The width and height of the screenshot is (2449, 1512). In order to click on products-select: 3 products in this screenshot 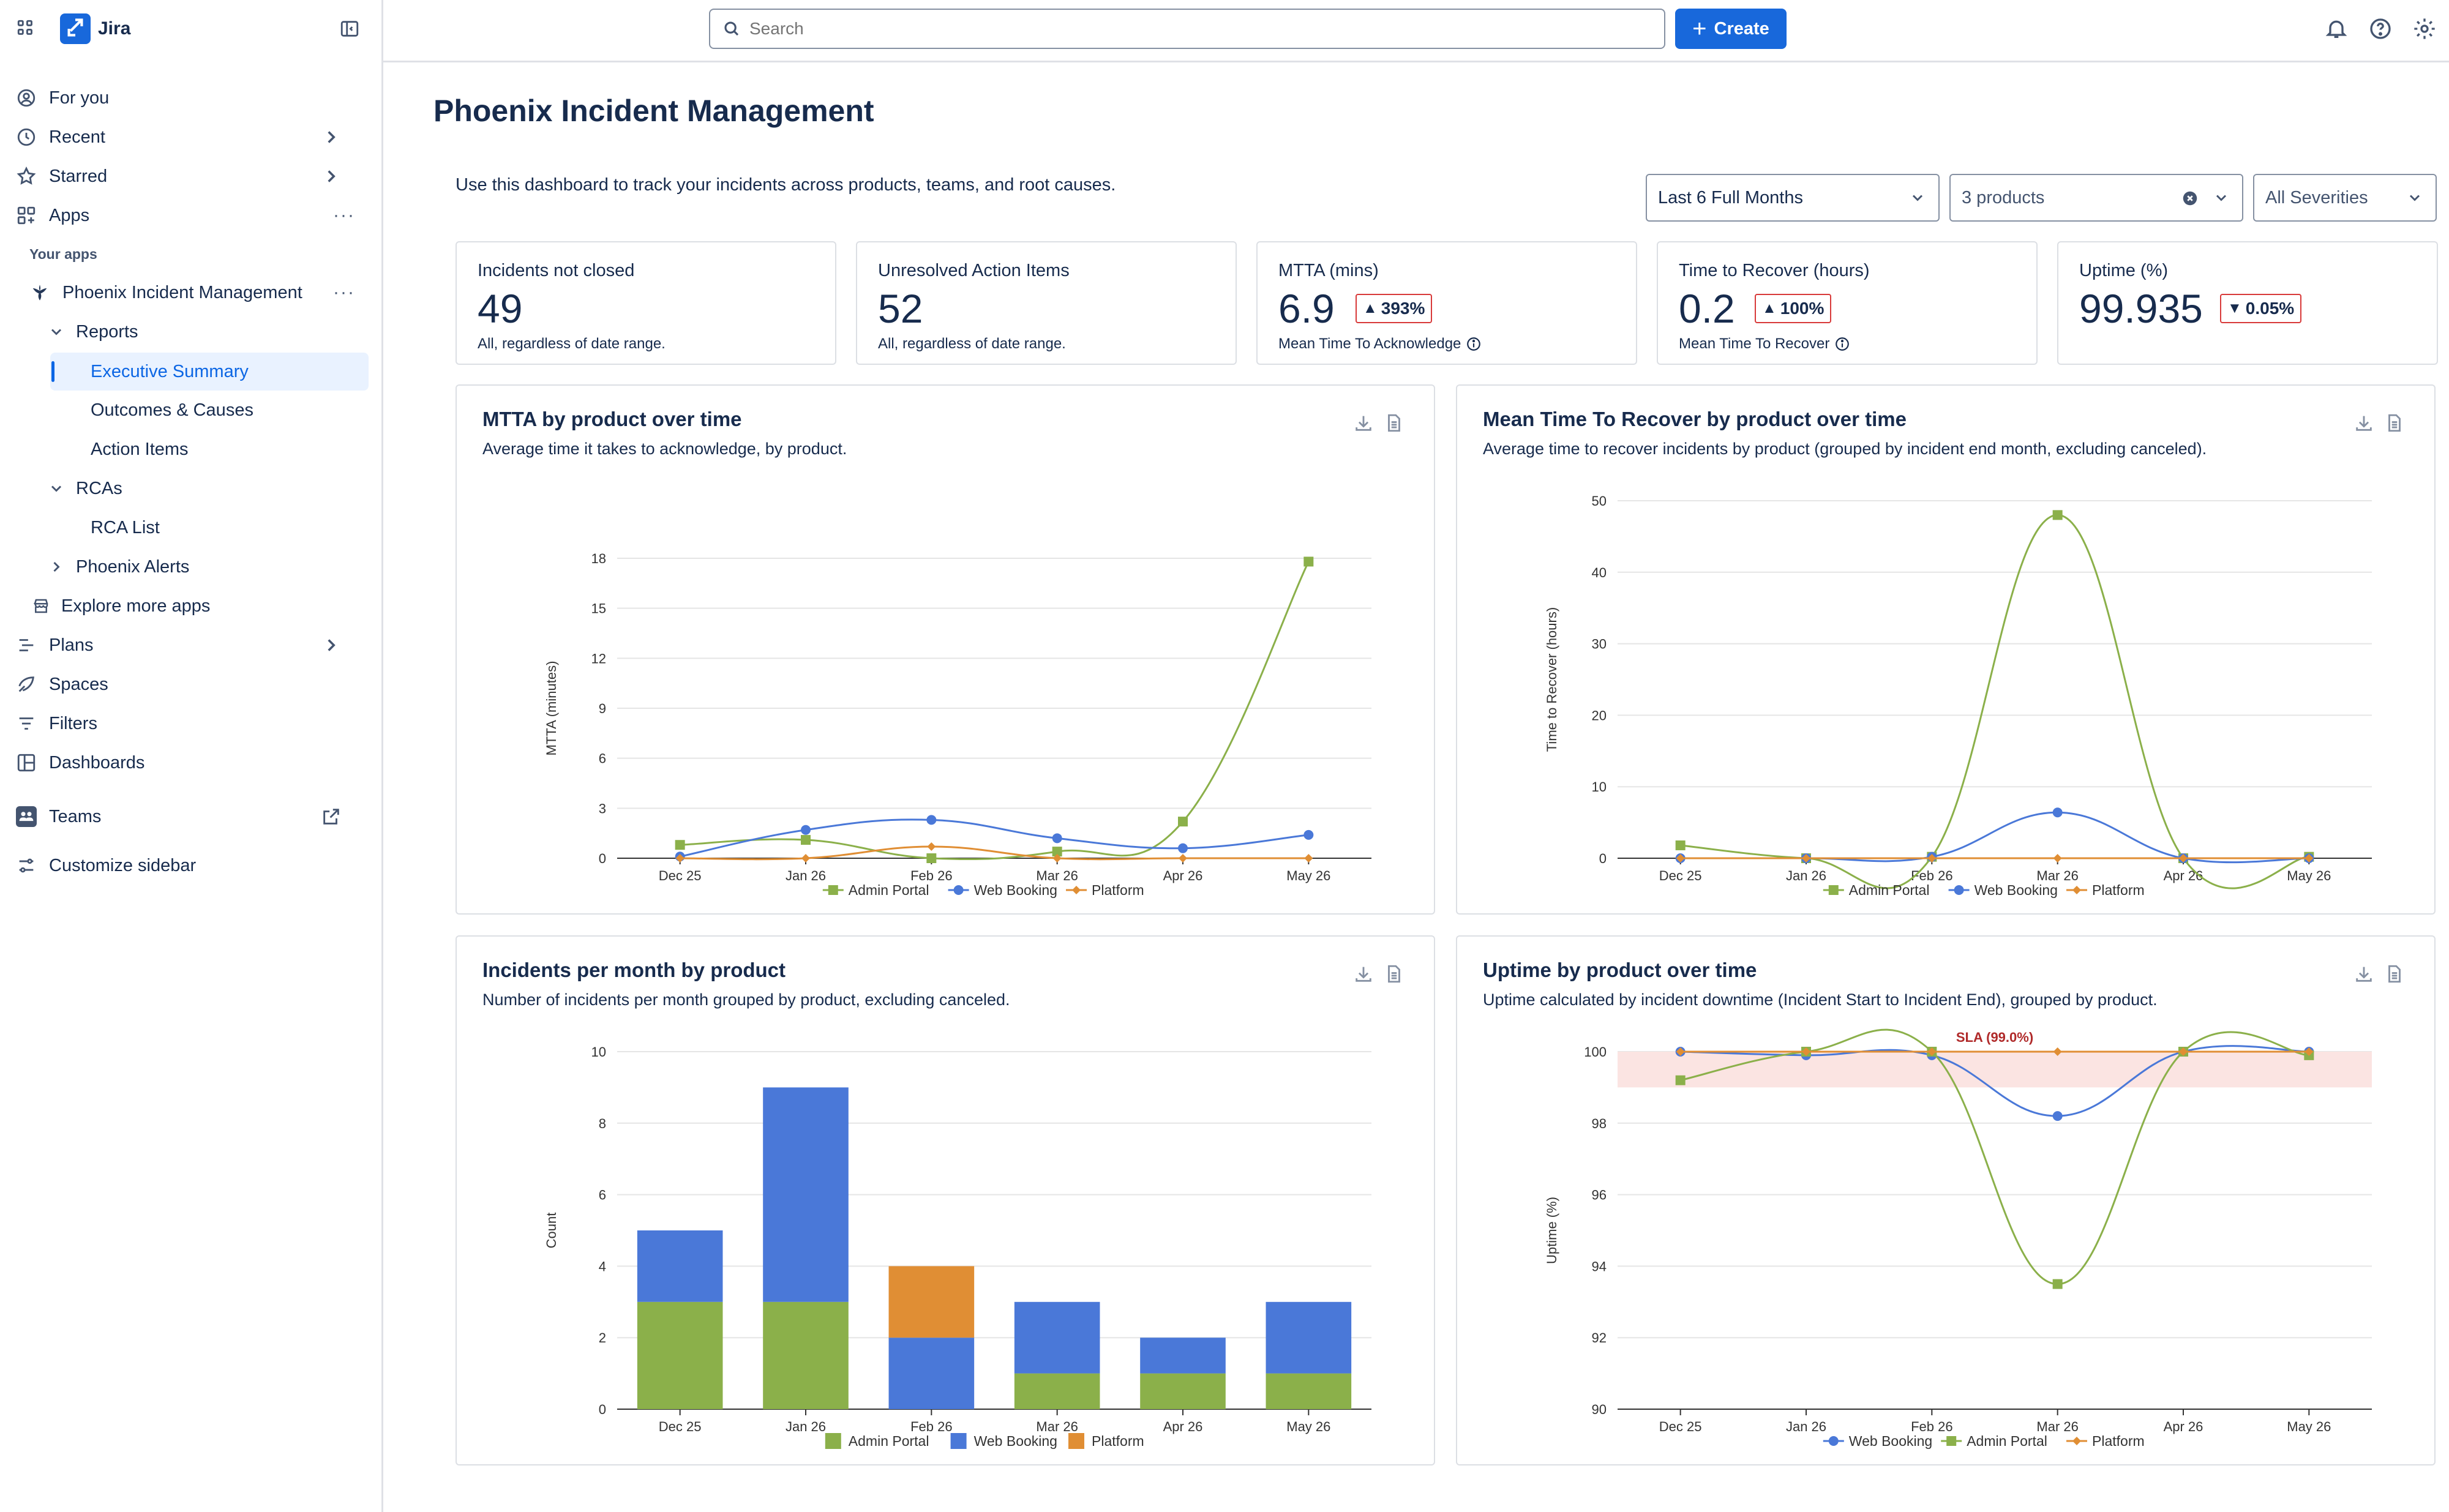, I will do `click(2096, 198)`.